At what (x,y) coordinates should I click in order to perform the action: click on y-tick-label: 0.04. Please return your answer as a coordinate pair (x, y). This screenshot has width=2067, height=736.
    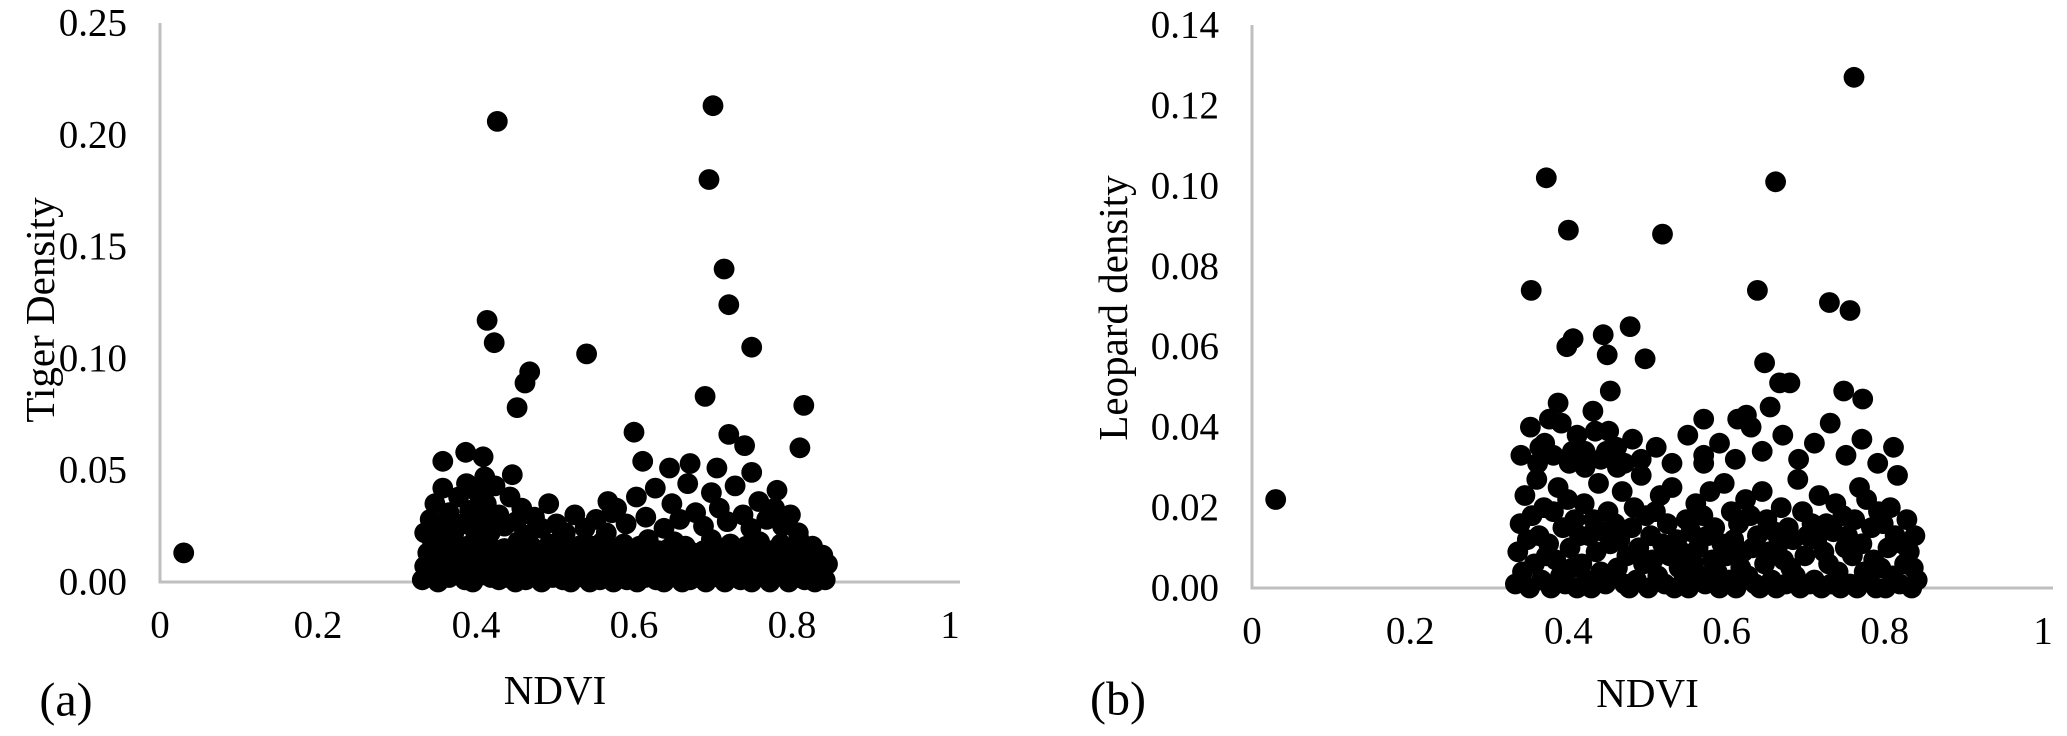
    Looking at the image, I should click on (1185, 427).